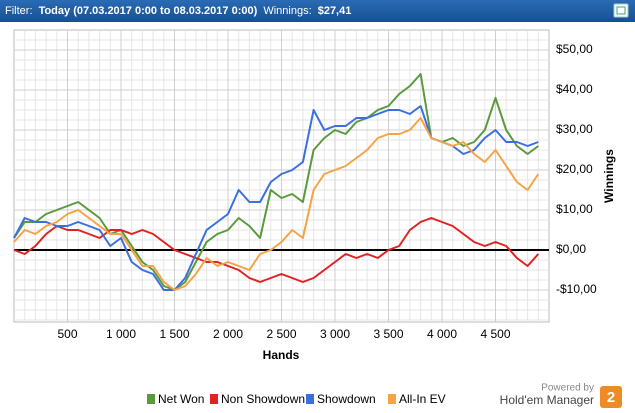 This screenshot has width=635, height=413. I want to click on logo, so click(611, 397).